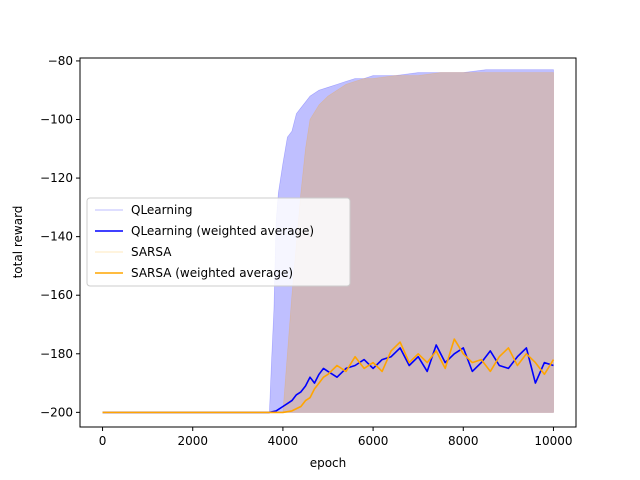 This screenshot has width=640, height=480. I want to click on y-tick-label: −160, so click(56, 295).